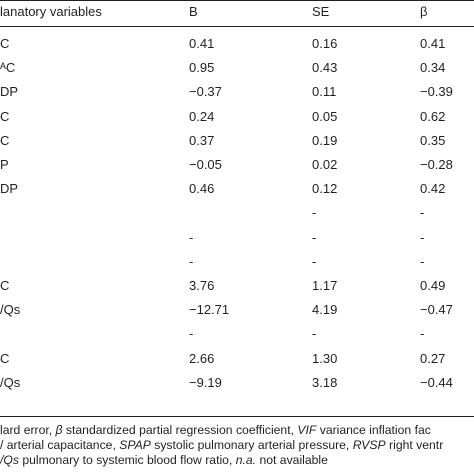  Describe the element at coordinates (324, 92) in the screenshot. I see `cell-se: 0.11` at that location.